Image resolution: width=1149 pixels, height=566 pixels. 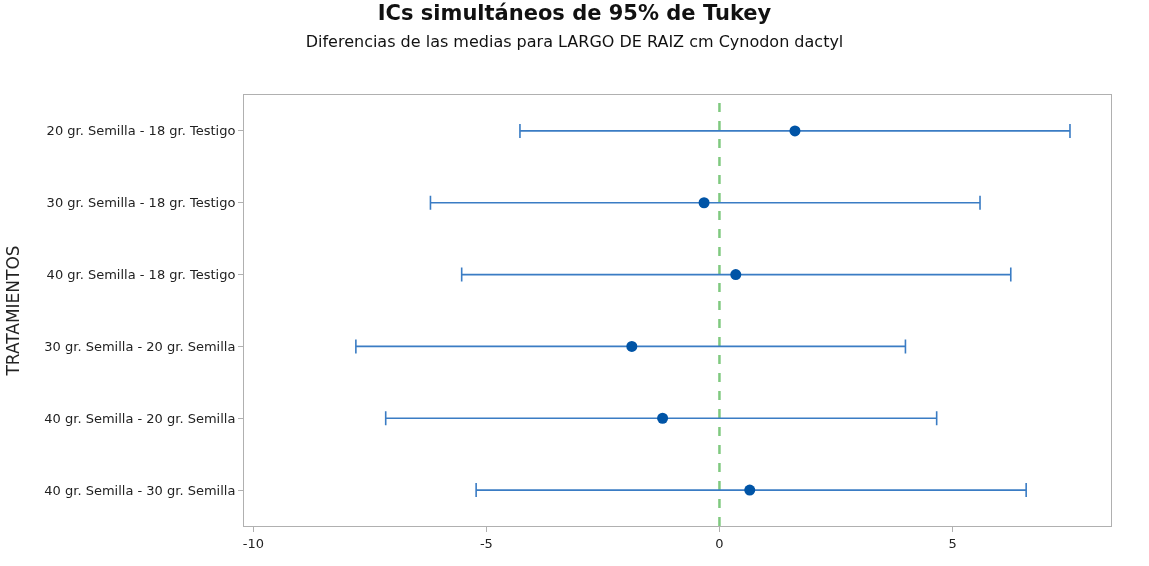 What do you see at coordinates (140, 490) in the screenshot?
I see `y-tick-label: 40 gr. Semilla - 30 gr. Semilla` at bounding box center [140, 490].